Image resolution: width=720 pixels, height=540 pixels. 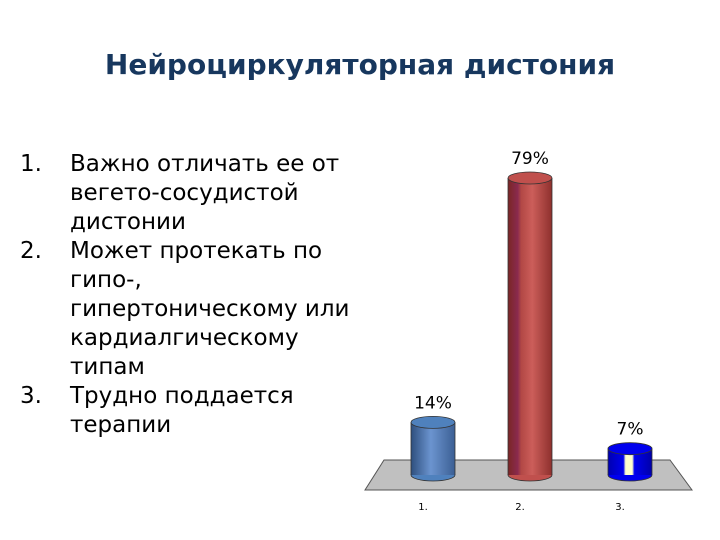 What do you see at coordinates (520, 507) in the screenshot?
I see `category-label-2: 2.` at bounding box center [520, 507].